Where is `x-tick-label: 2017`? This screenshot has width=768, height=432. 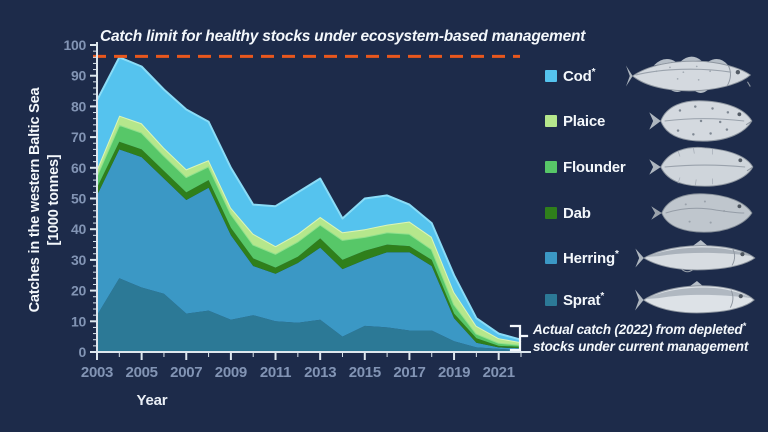
x-tick-label: 2017 is located at coordinates (409, 372).